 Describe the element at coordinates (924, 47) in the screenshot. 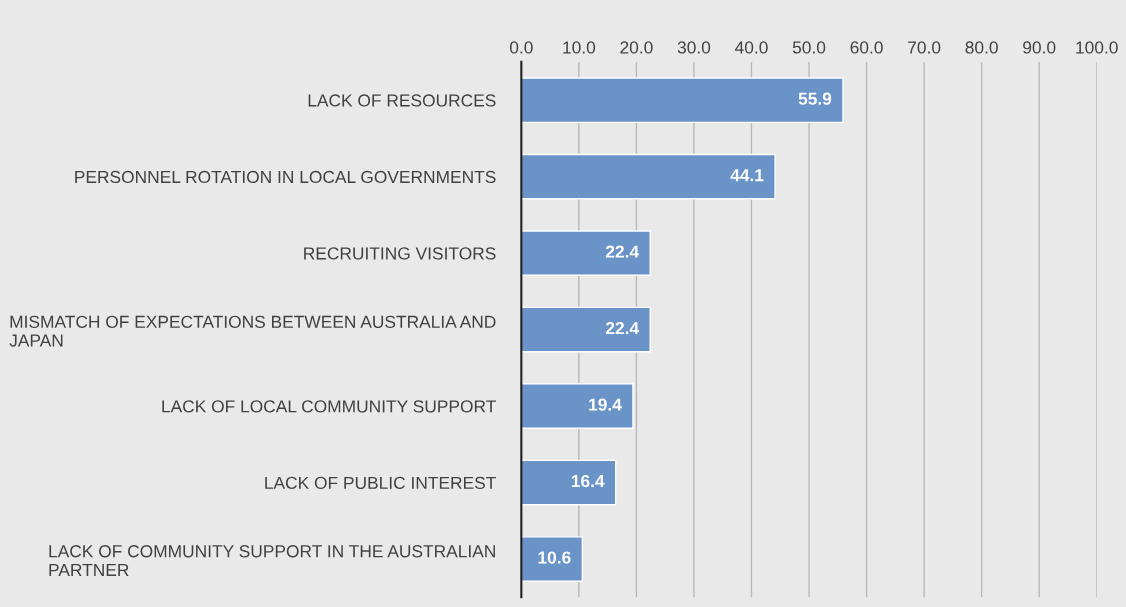

I see `x-tick-label: 70.0` at that location.